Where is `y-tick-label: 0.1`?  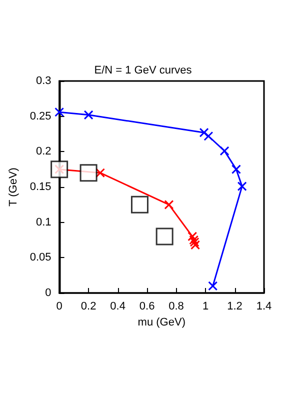 y-tick-label: 0.1 is located at coordinates (44, 222).